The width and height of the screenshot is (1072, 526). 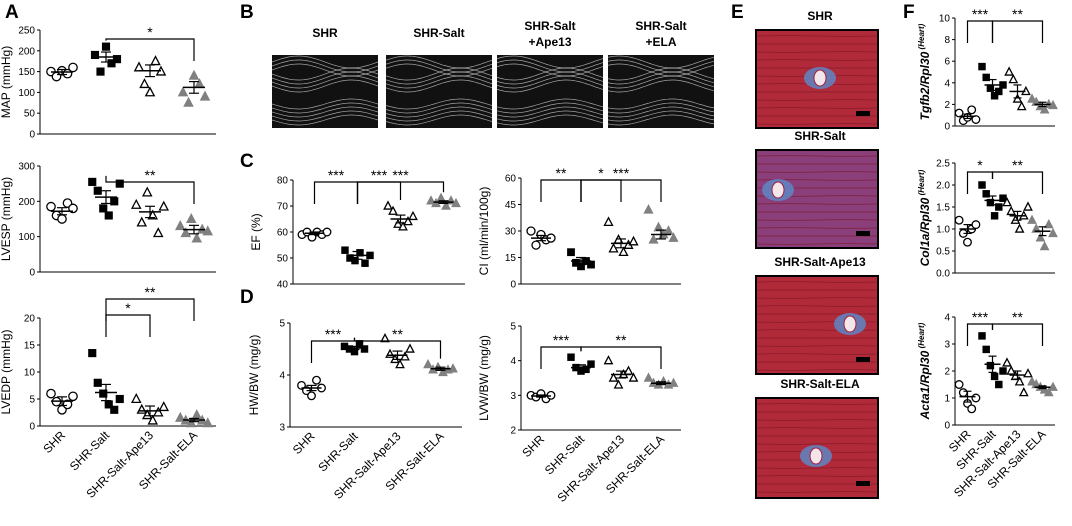 What do you see at coordinates (30, 319) in the screenshot?
I see `y-tick-label: 20` at bounding box center [30, 319].